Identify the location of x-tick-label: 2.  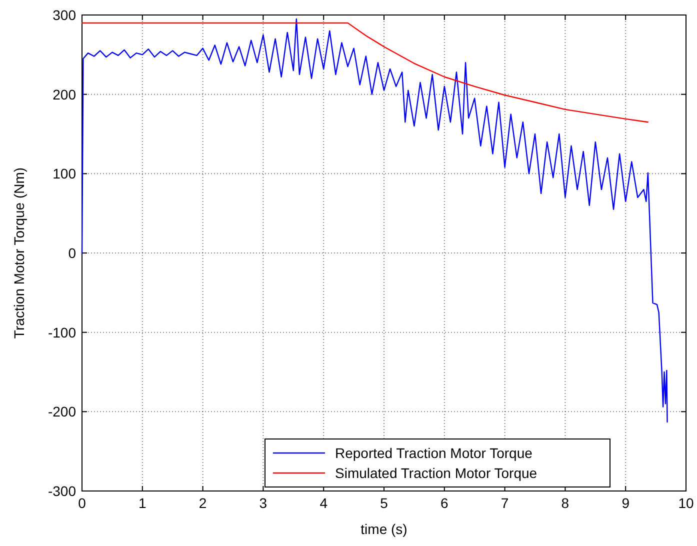
(202, 503).